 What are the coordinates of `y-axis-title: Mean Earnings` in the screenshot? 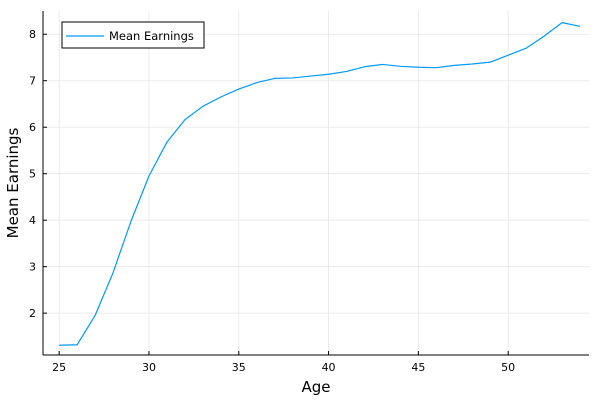 It's located at (13, 182).